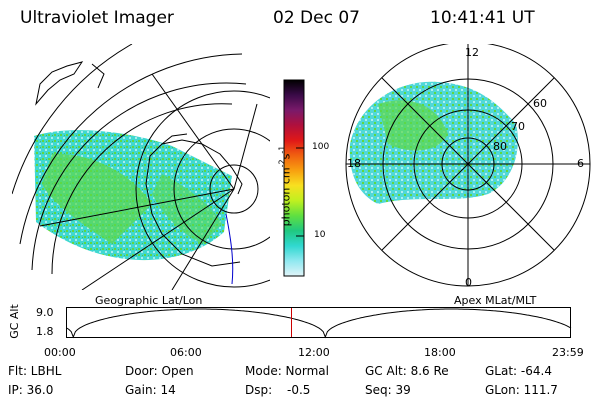 This screenshot has height=400, width=600. What do you see at coordinates (321, 147) in the screenshot?
I see `colorbar-tick-100: 100` at bounding box center [321, 147].